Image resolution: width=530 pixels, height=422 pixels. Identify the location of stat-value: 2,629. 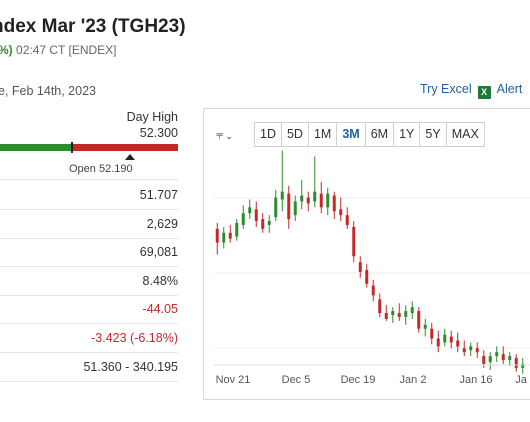
(162, 223).